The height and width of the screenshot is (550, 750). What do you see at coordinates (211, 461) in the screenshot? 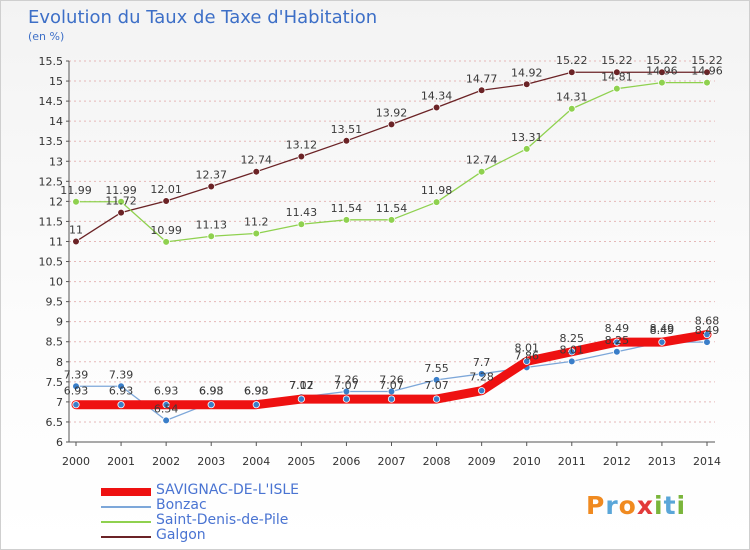
I see `x-tick-label: 2003` at bounding box center [211, 461].